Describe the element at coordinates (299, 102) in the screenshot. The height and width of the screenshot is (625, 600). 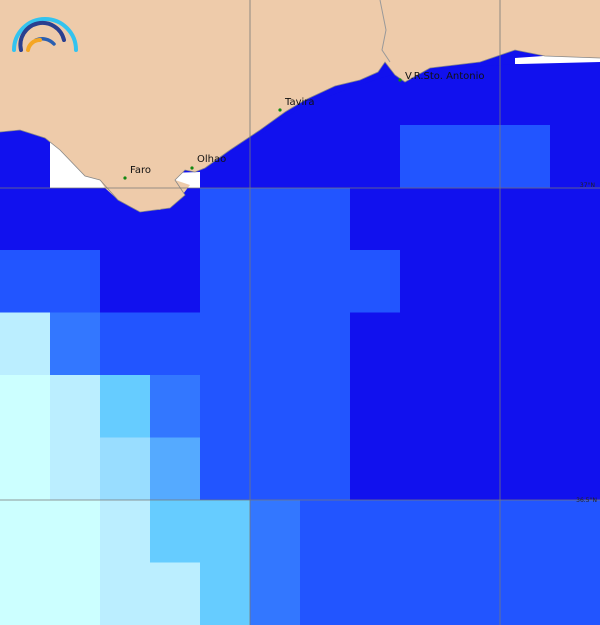
I see `town-label: Tavira` at that location.